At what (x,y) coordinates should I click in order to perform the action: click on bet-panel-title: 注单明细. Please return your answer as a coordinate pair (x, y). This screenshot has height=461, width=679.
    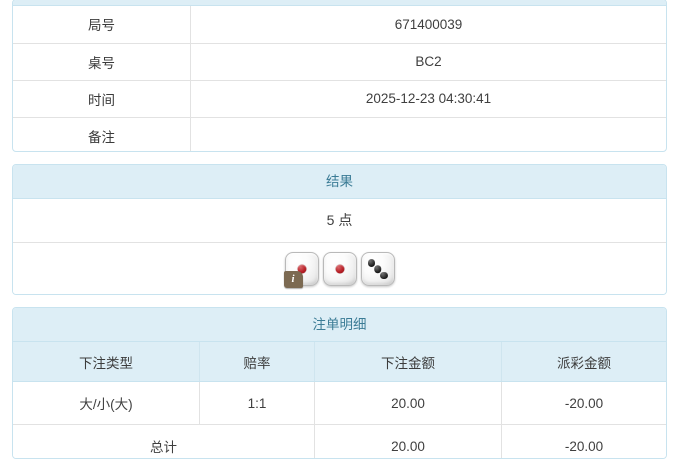
    Looking at the image, I should click on (339, 325).